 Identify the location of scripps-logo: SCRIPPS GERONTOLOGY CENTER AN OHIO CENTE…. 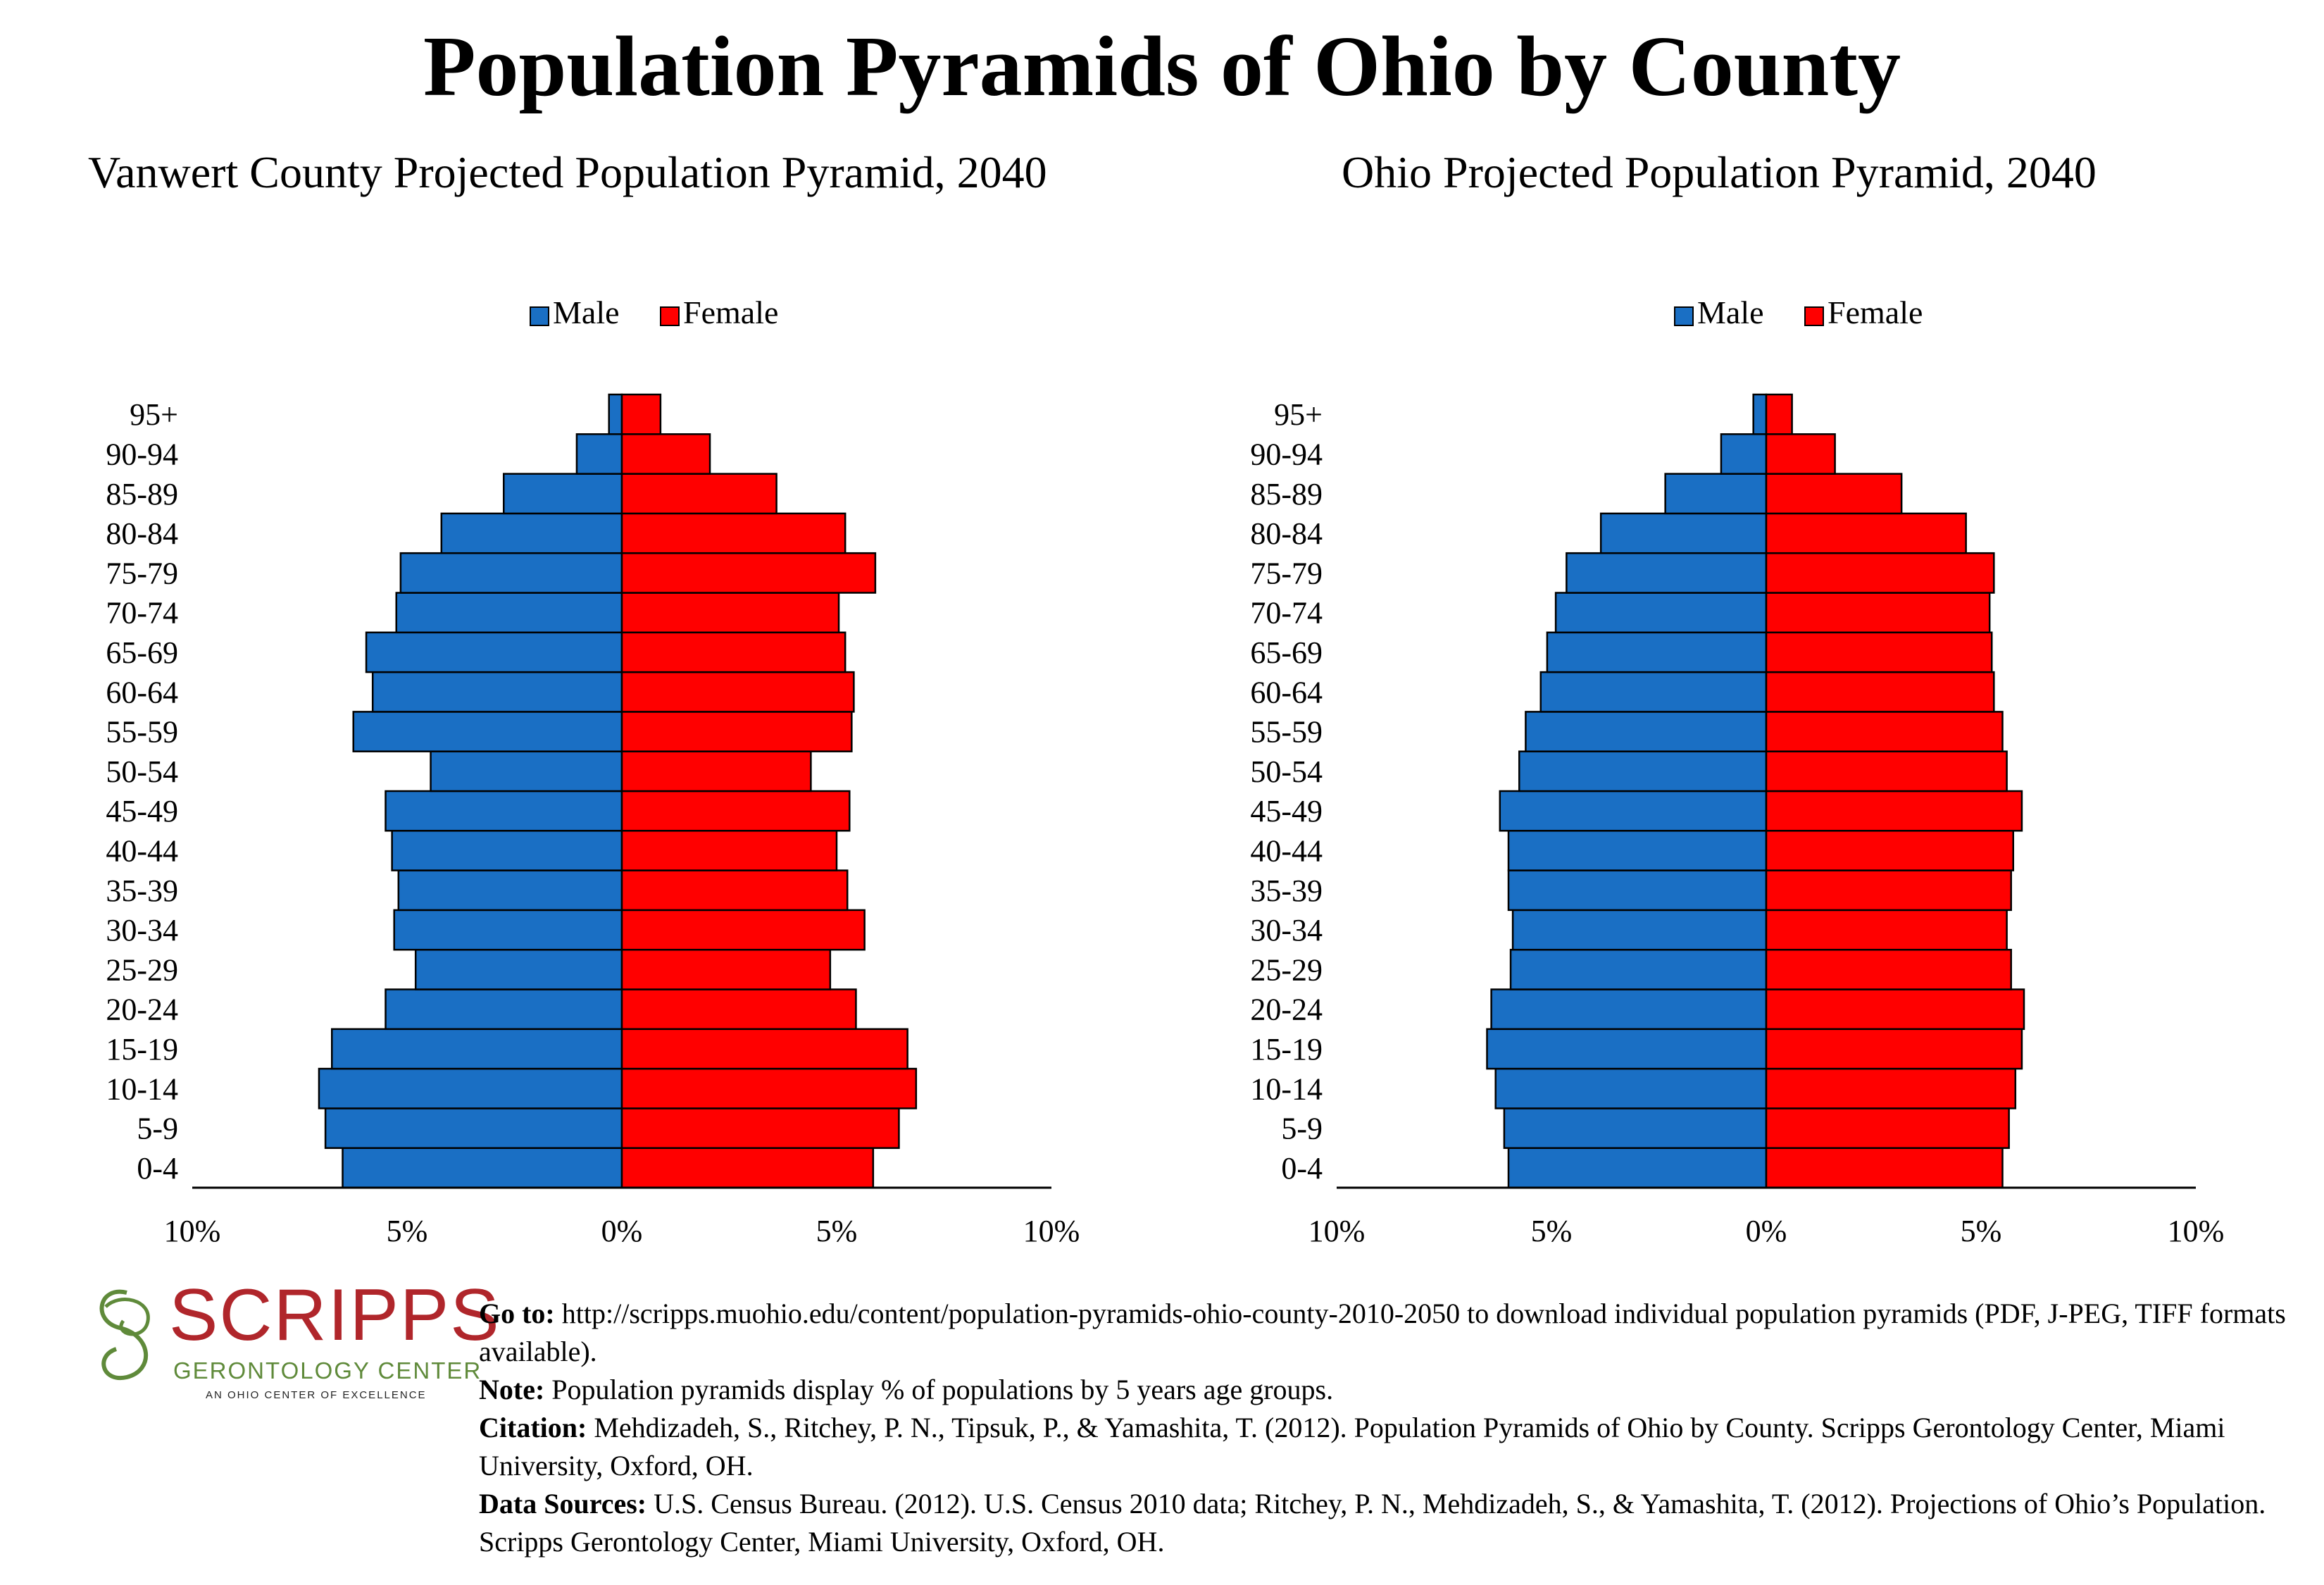
(292, 1342).